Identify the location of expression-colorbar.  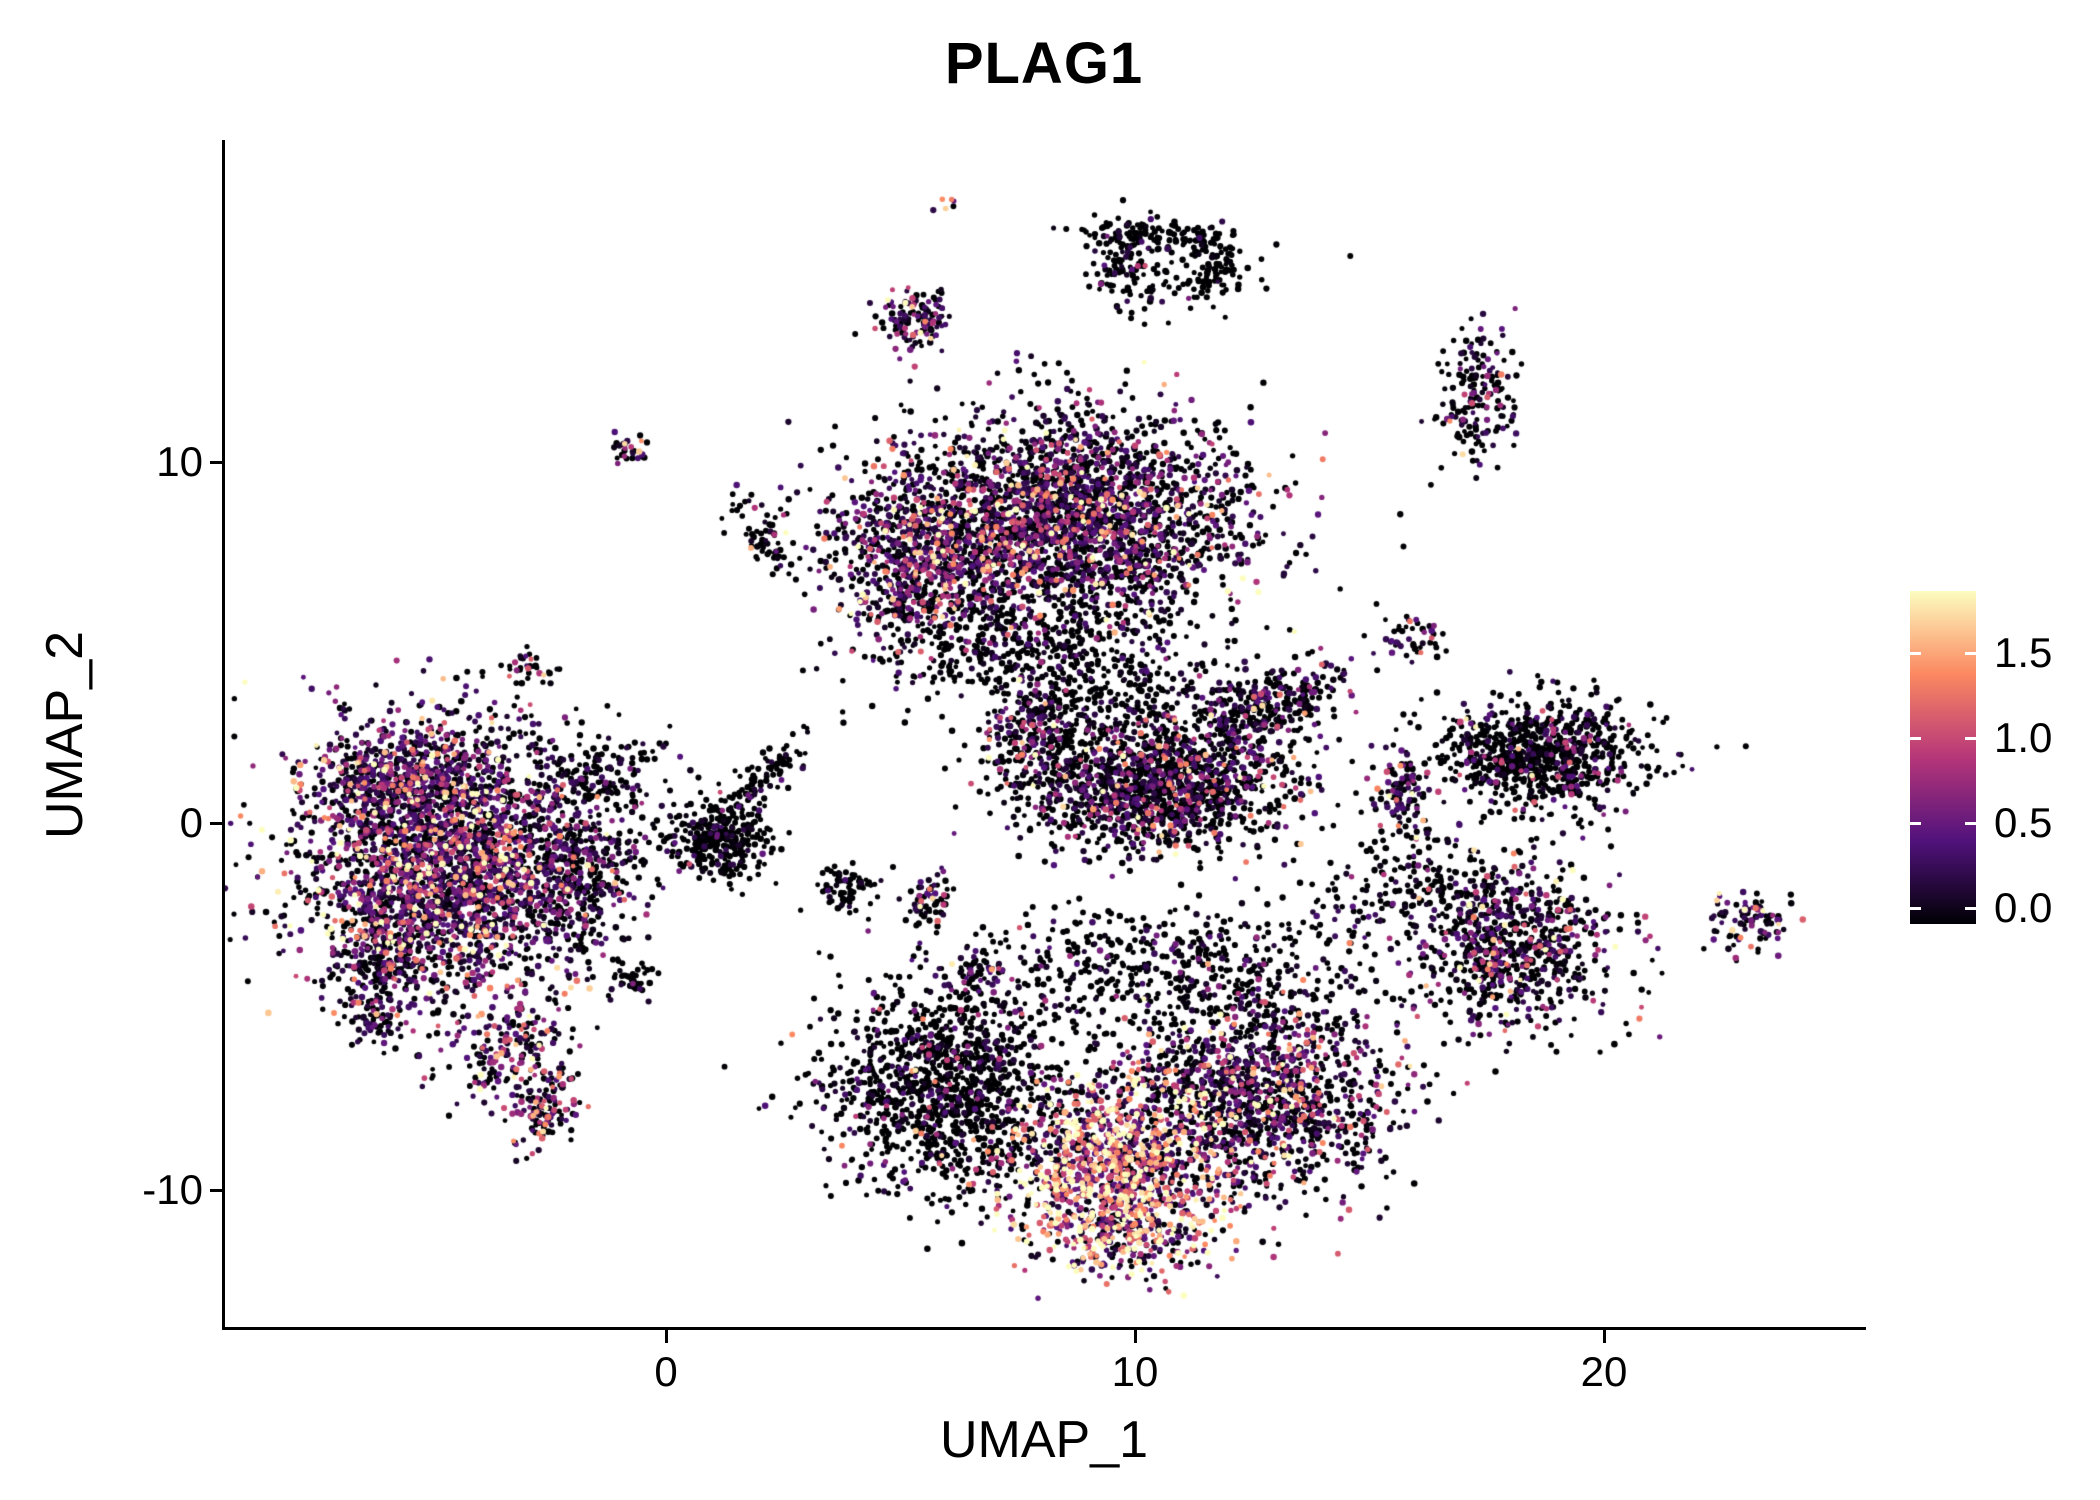
(1943, 757).